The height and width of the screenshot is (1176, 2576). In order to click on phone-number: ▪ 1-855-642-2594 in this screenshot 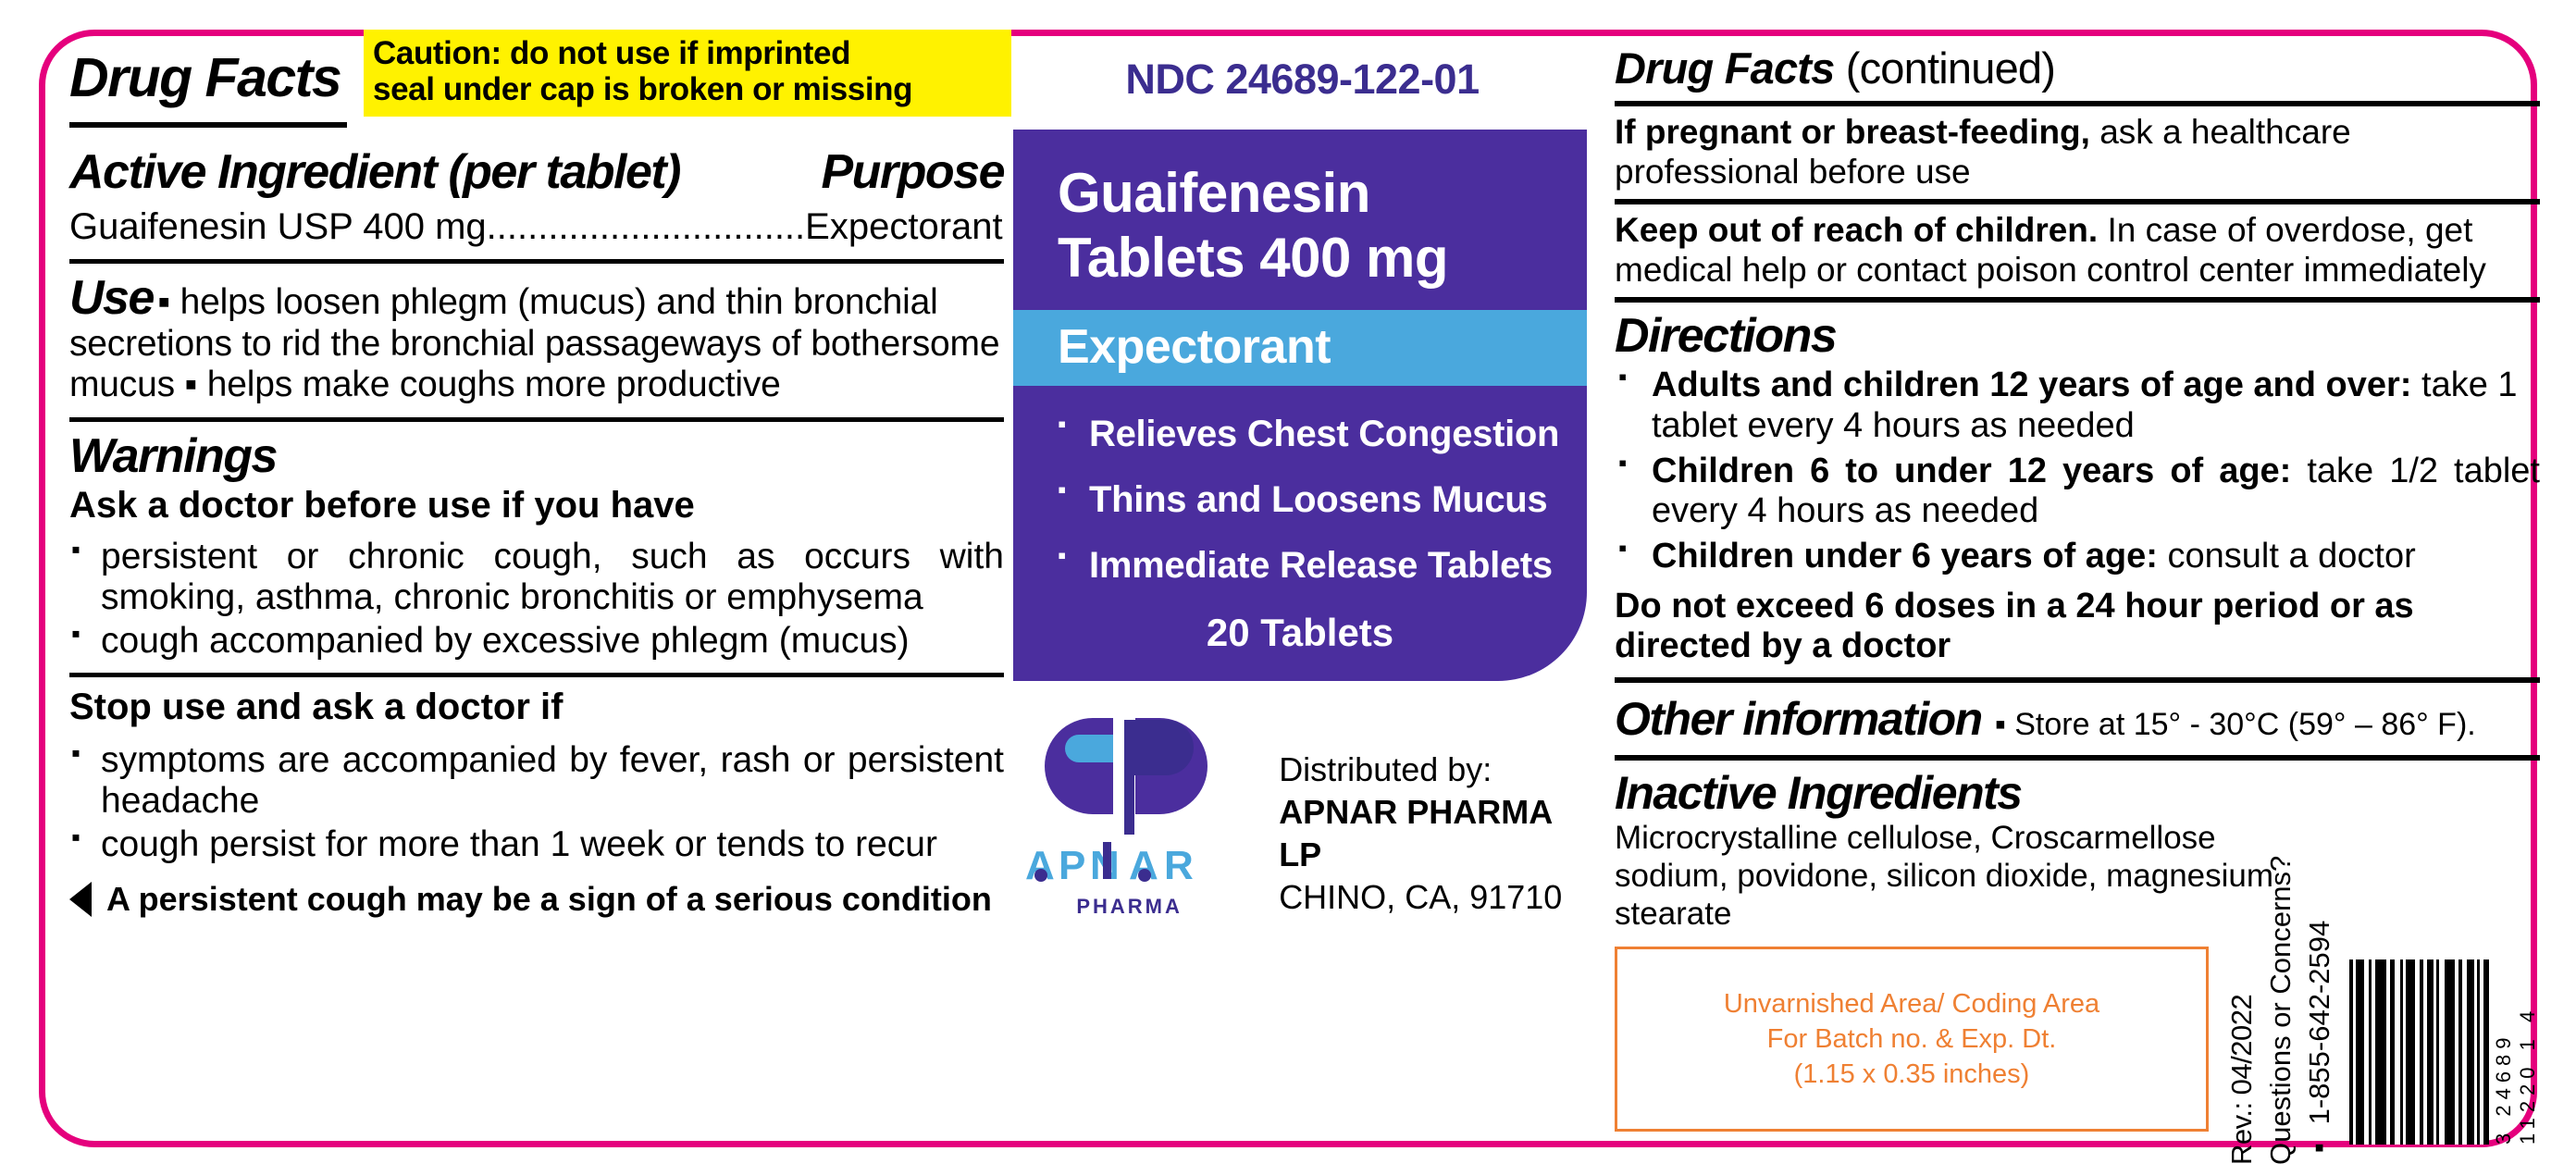, I will do `click(2319, 1043)`.